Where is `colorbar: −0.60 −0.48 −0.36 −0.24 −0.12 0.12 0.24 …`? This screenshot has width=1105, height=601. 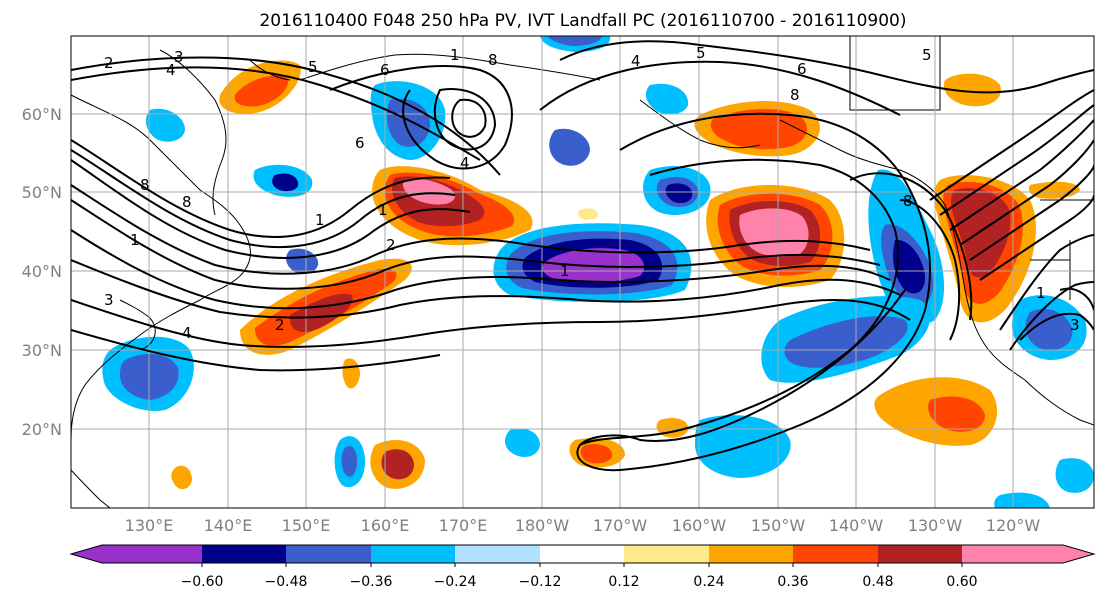
colorbar: −0.60 −0.48 −0.36 −0.24 −0.12 0.12 0.24 … is located at coordinates (582, 567).